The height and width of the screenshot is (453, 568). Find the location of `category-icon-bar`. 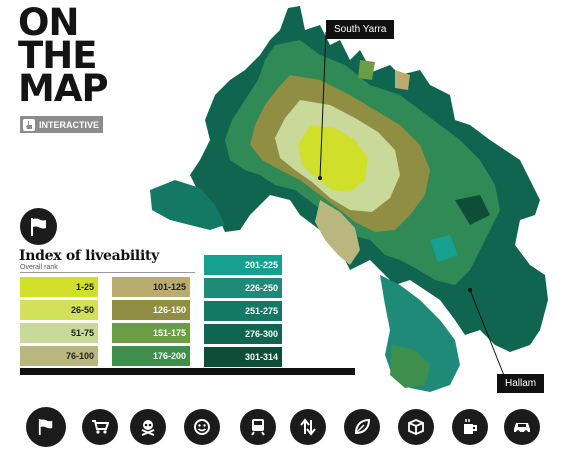

category-icon-bar is located at coordinates (286, 428).